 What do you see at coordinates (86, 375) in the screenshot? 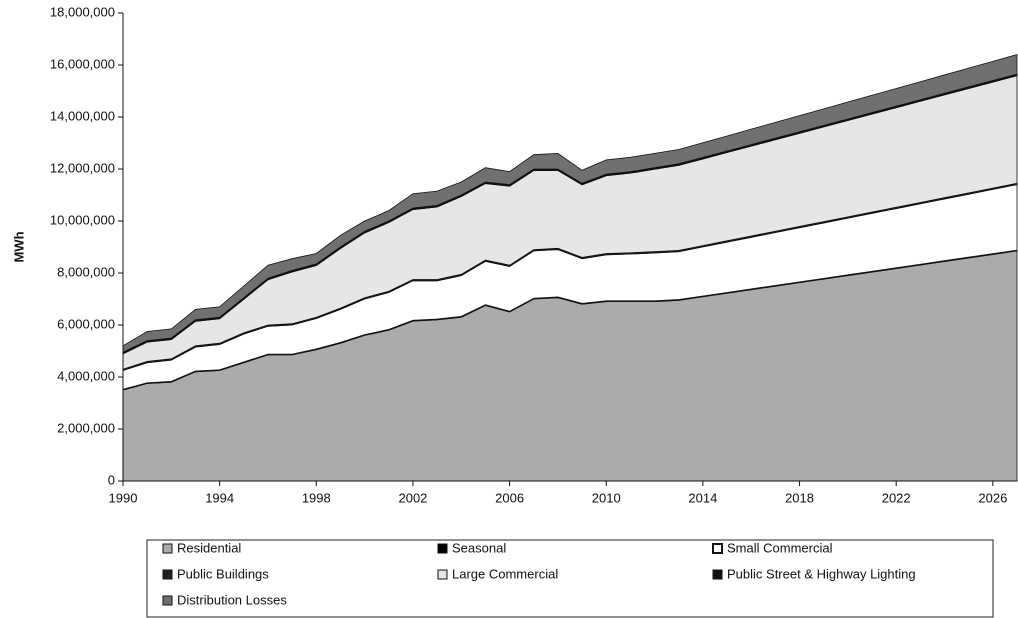
I see `y-tick-label: 4,000,000` at bounding box center [86, 375].